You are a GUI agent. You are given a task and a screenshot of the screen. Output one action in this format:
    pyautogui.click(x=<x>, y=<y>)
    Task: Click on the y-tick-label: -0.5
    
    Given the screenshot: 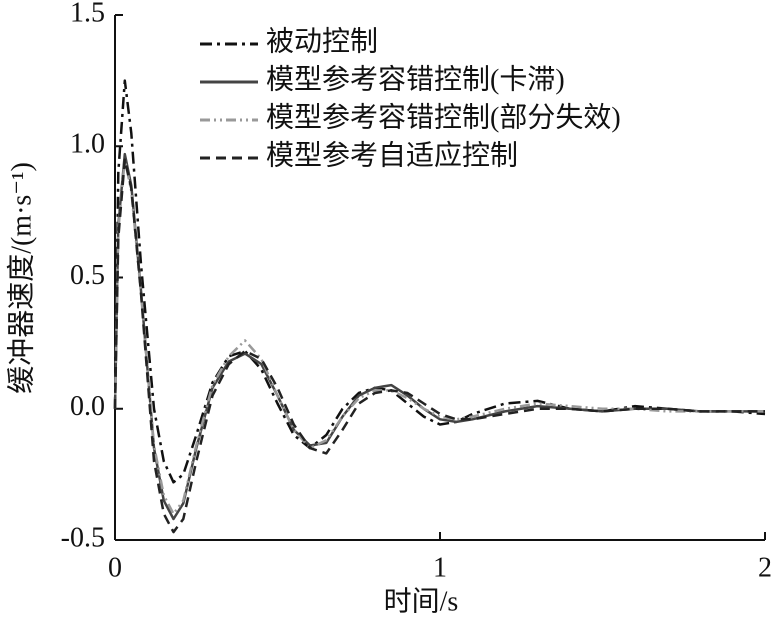 What is the action you would take?
    pyautogui.click(x=83, y=537)
    